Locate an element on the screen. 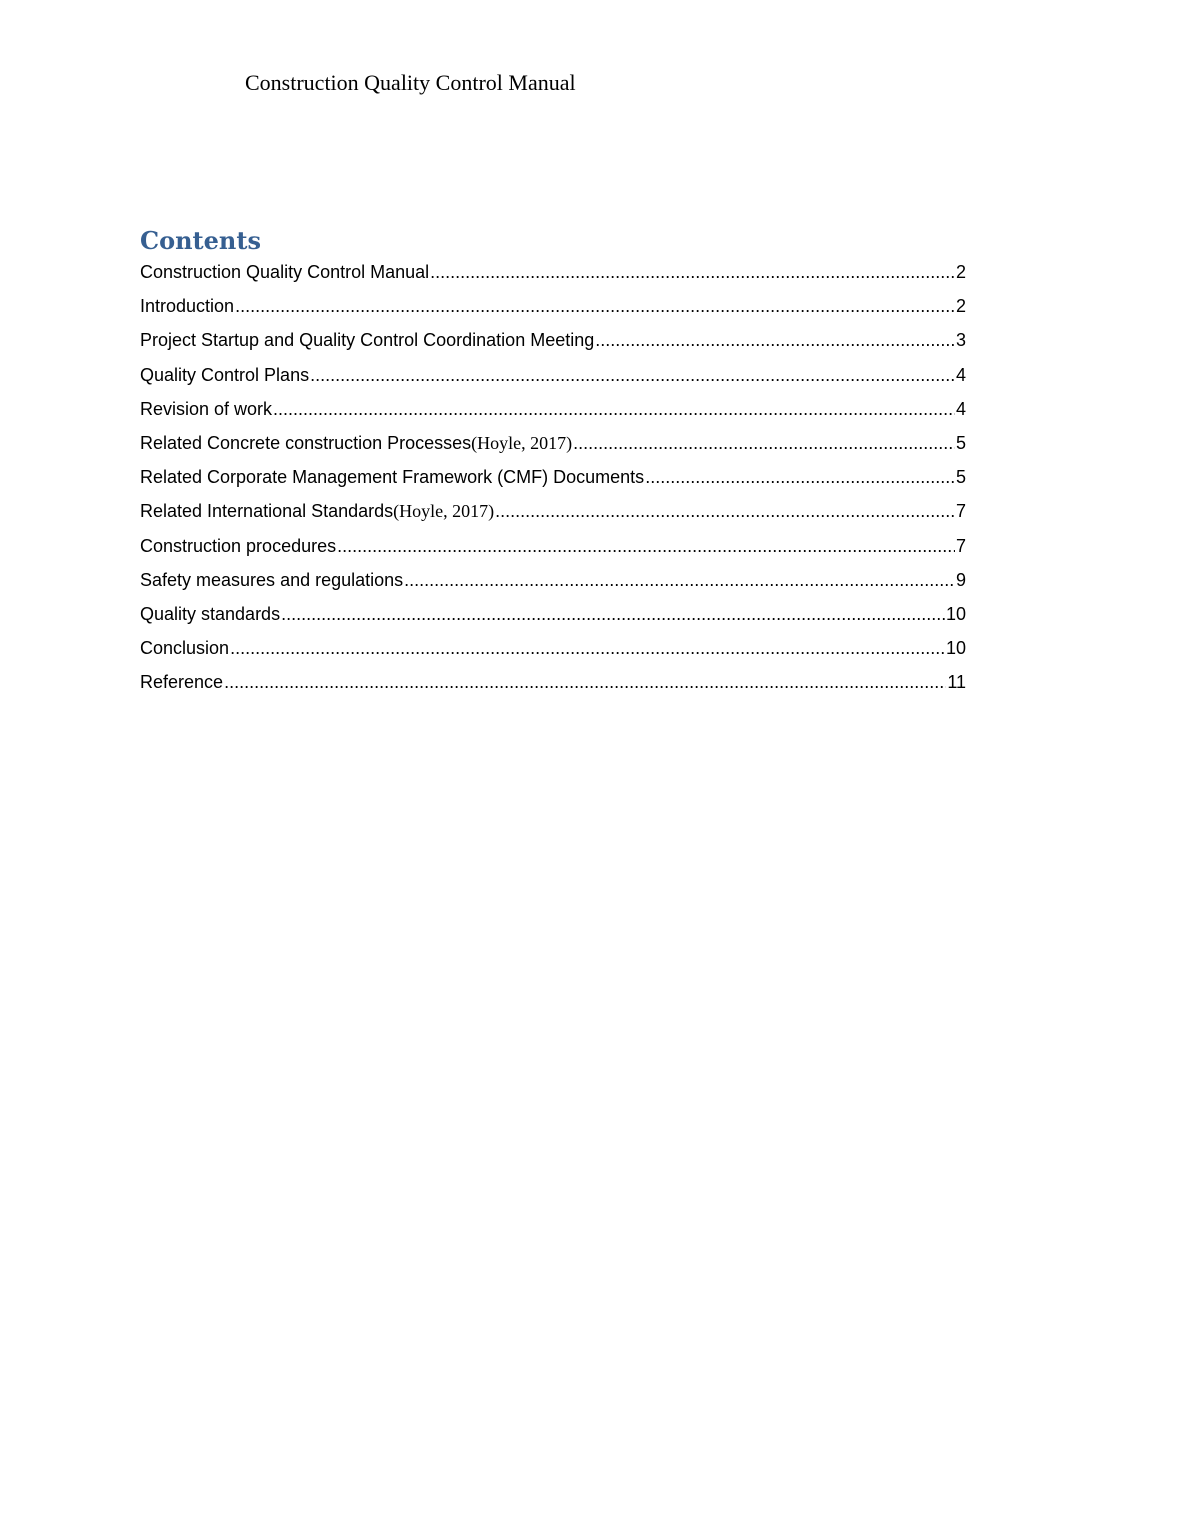  toc-page-number: 11 is located at coordinates (956, 682).